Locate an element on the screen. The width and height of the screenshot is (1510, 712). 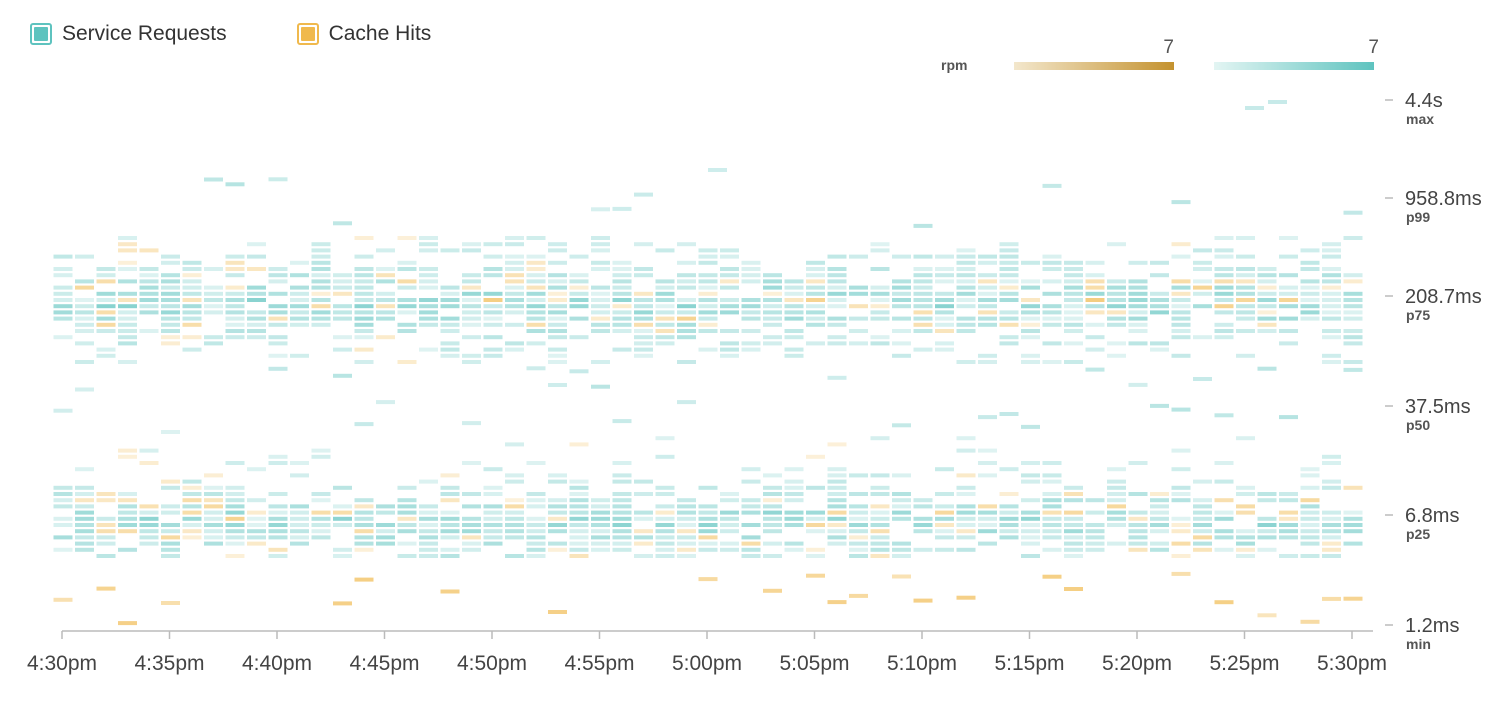
legend-item-cache-hits: Cache Hits is located at coordinates (363, 34).